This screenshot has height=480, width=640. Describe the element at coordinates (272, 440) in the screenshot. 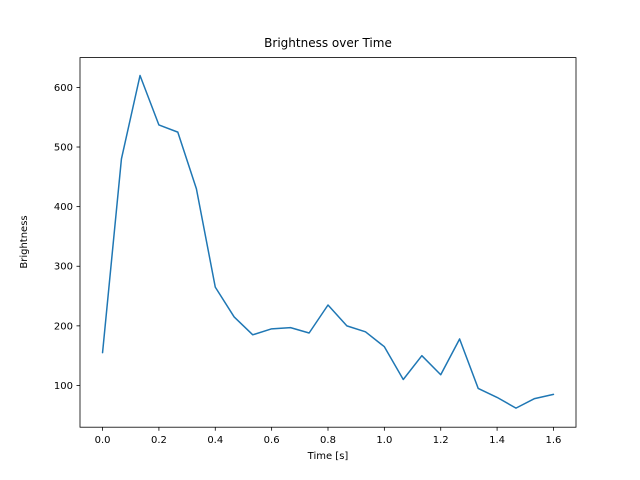

I see `x-tick-label: 0.6` at that location.